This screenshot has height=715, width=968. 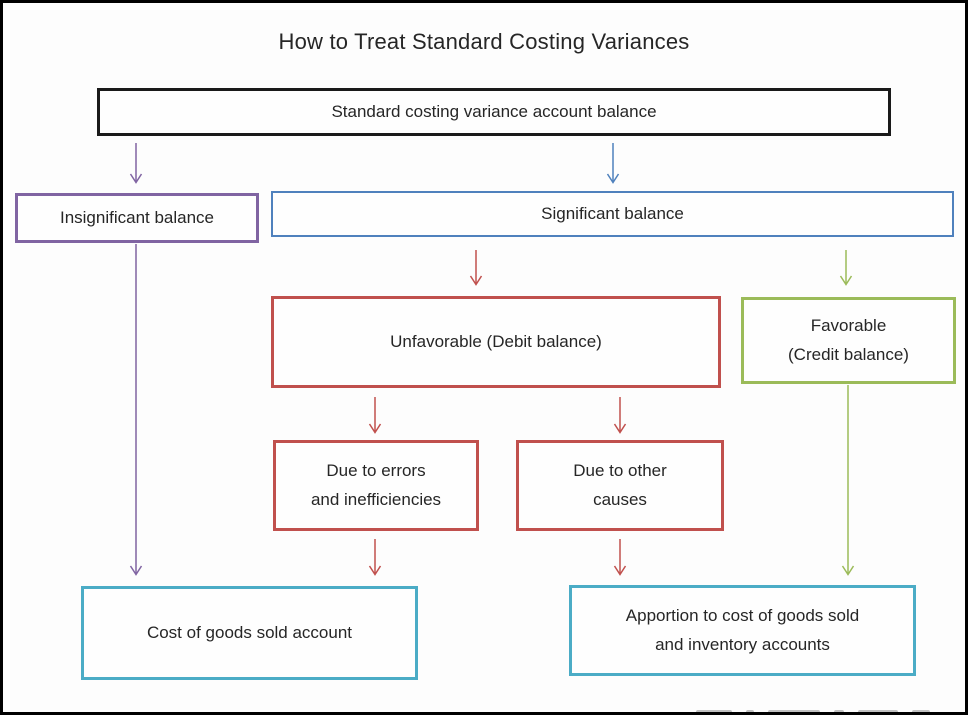 What do you see at coordinates (848, 480) in the screenshot?
I see `arrow-favorable-to-apportion` at bounding box center [848, 480].